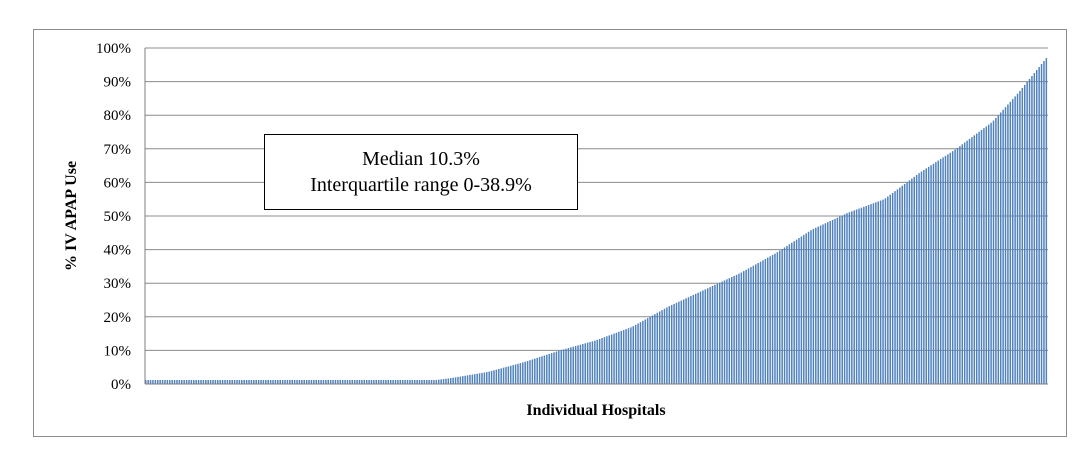 The width and height of the screenshot is (1080, 456). I want to click on y-tick-label: 50%, so click(118, 217).